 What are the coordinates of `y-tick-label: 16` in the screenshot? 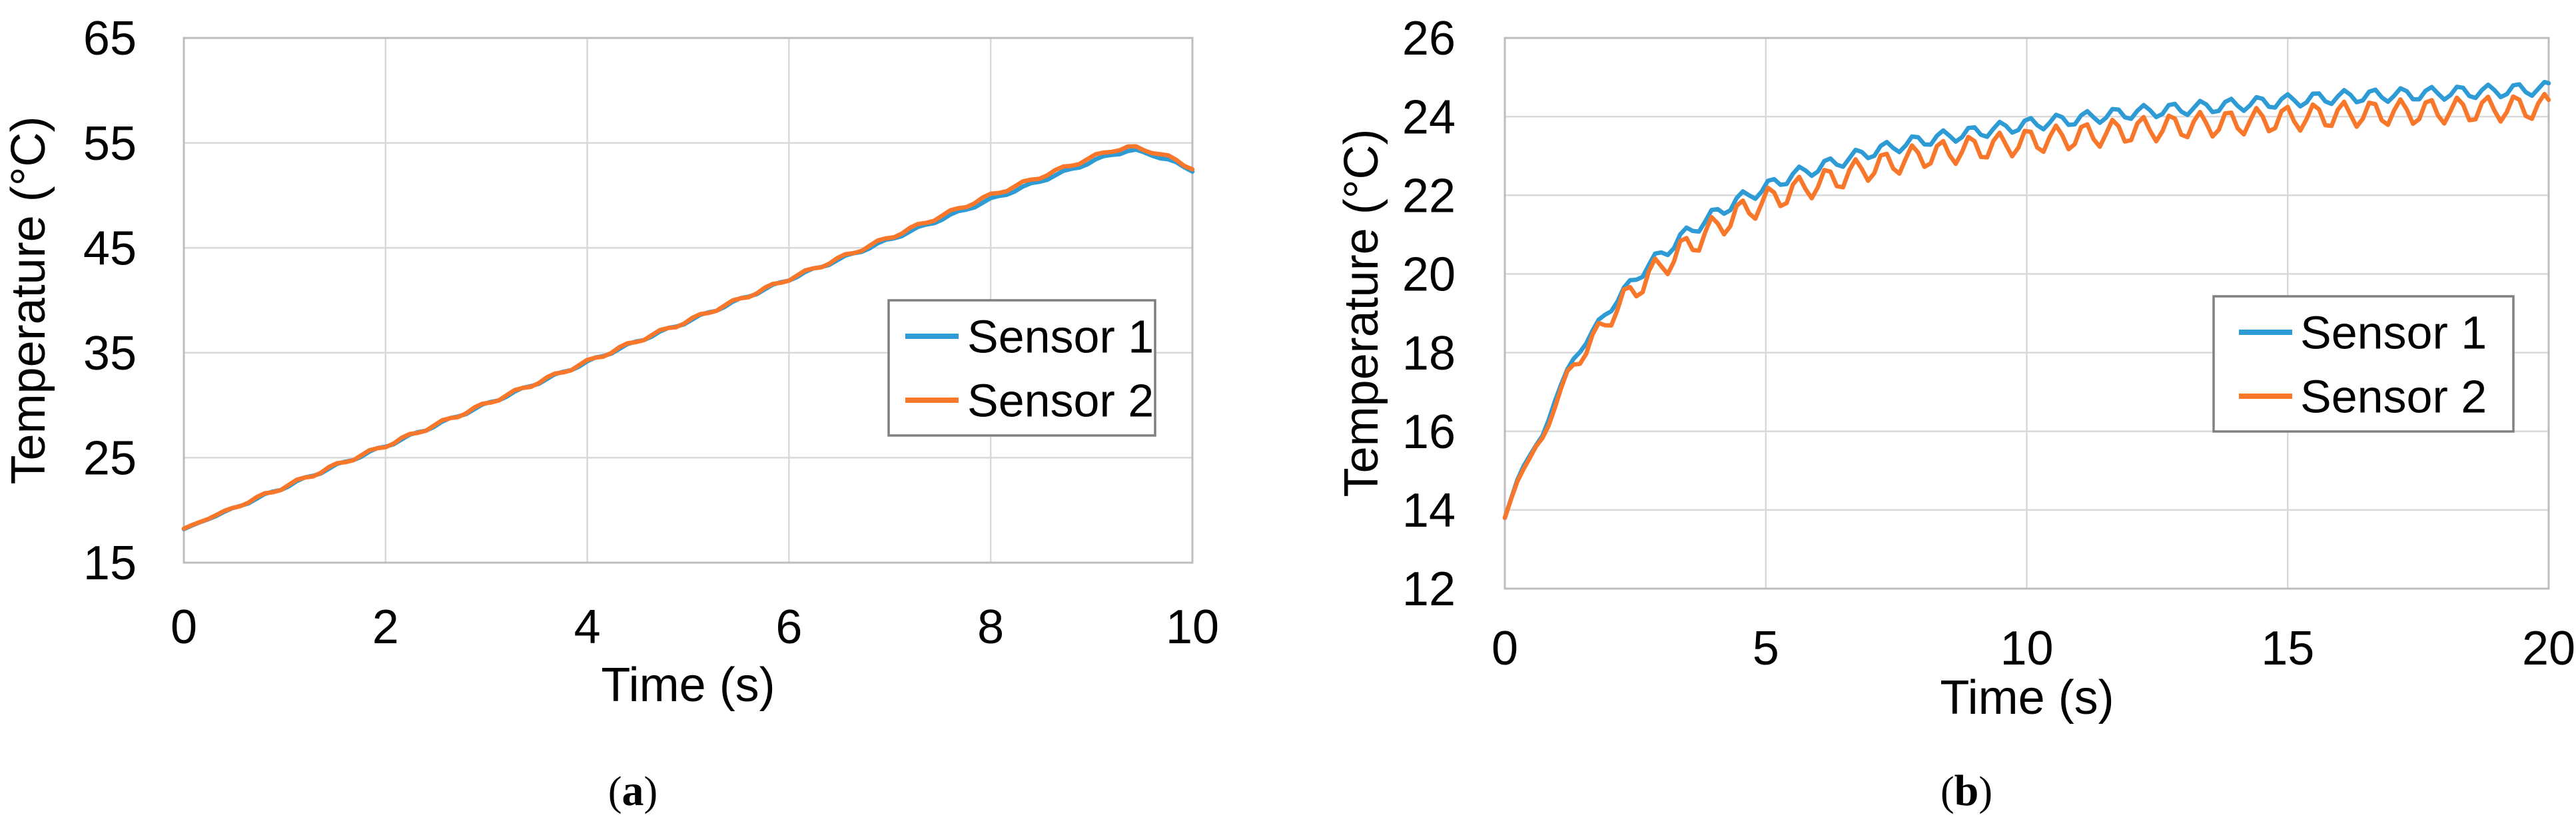 It's located at (1429, 432).